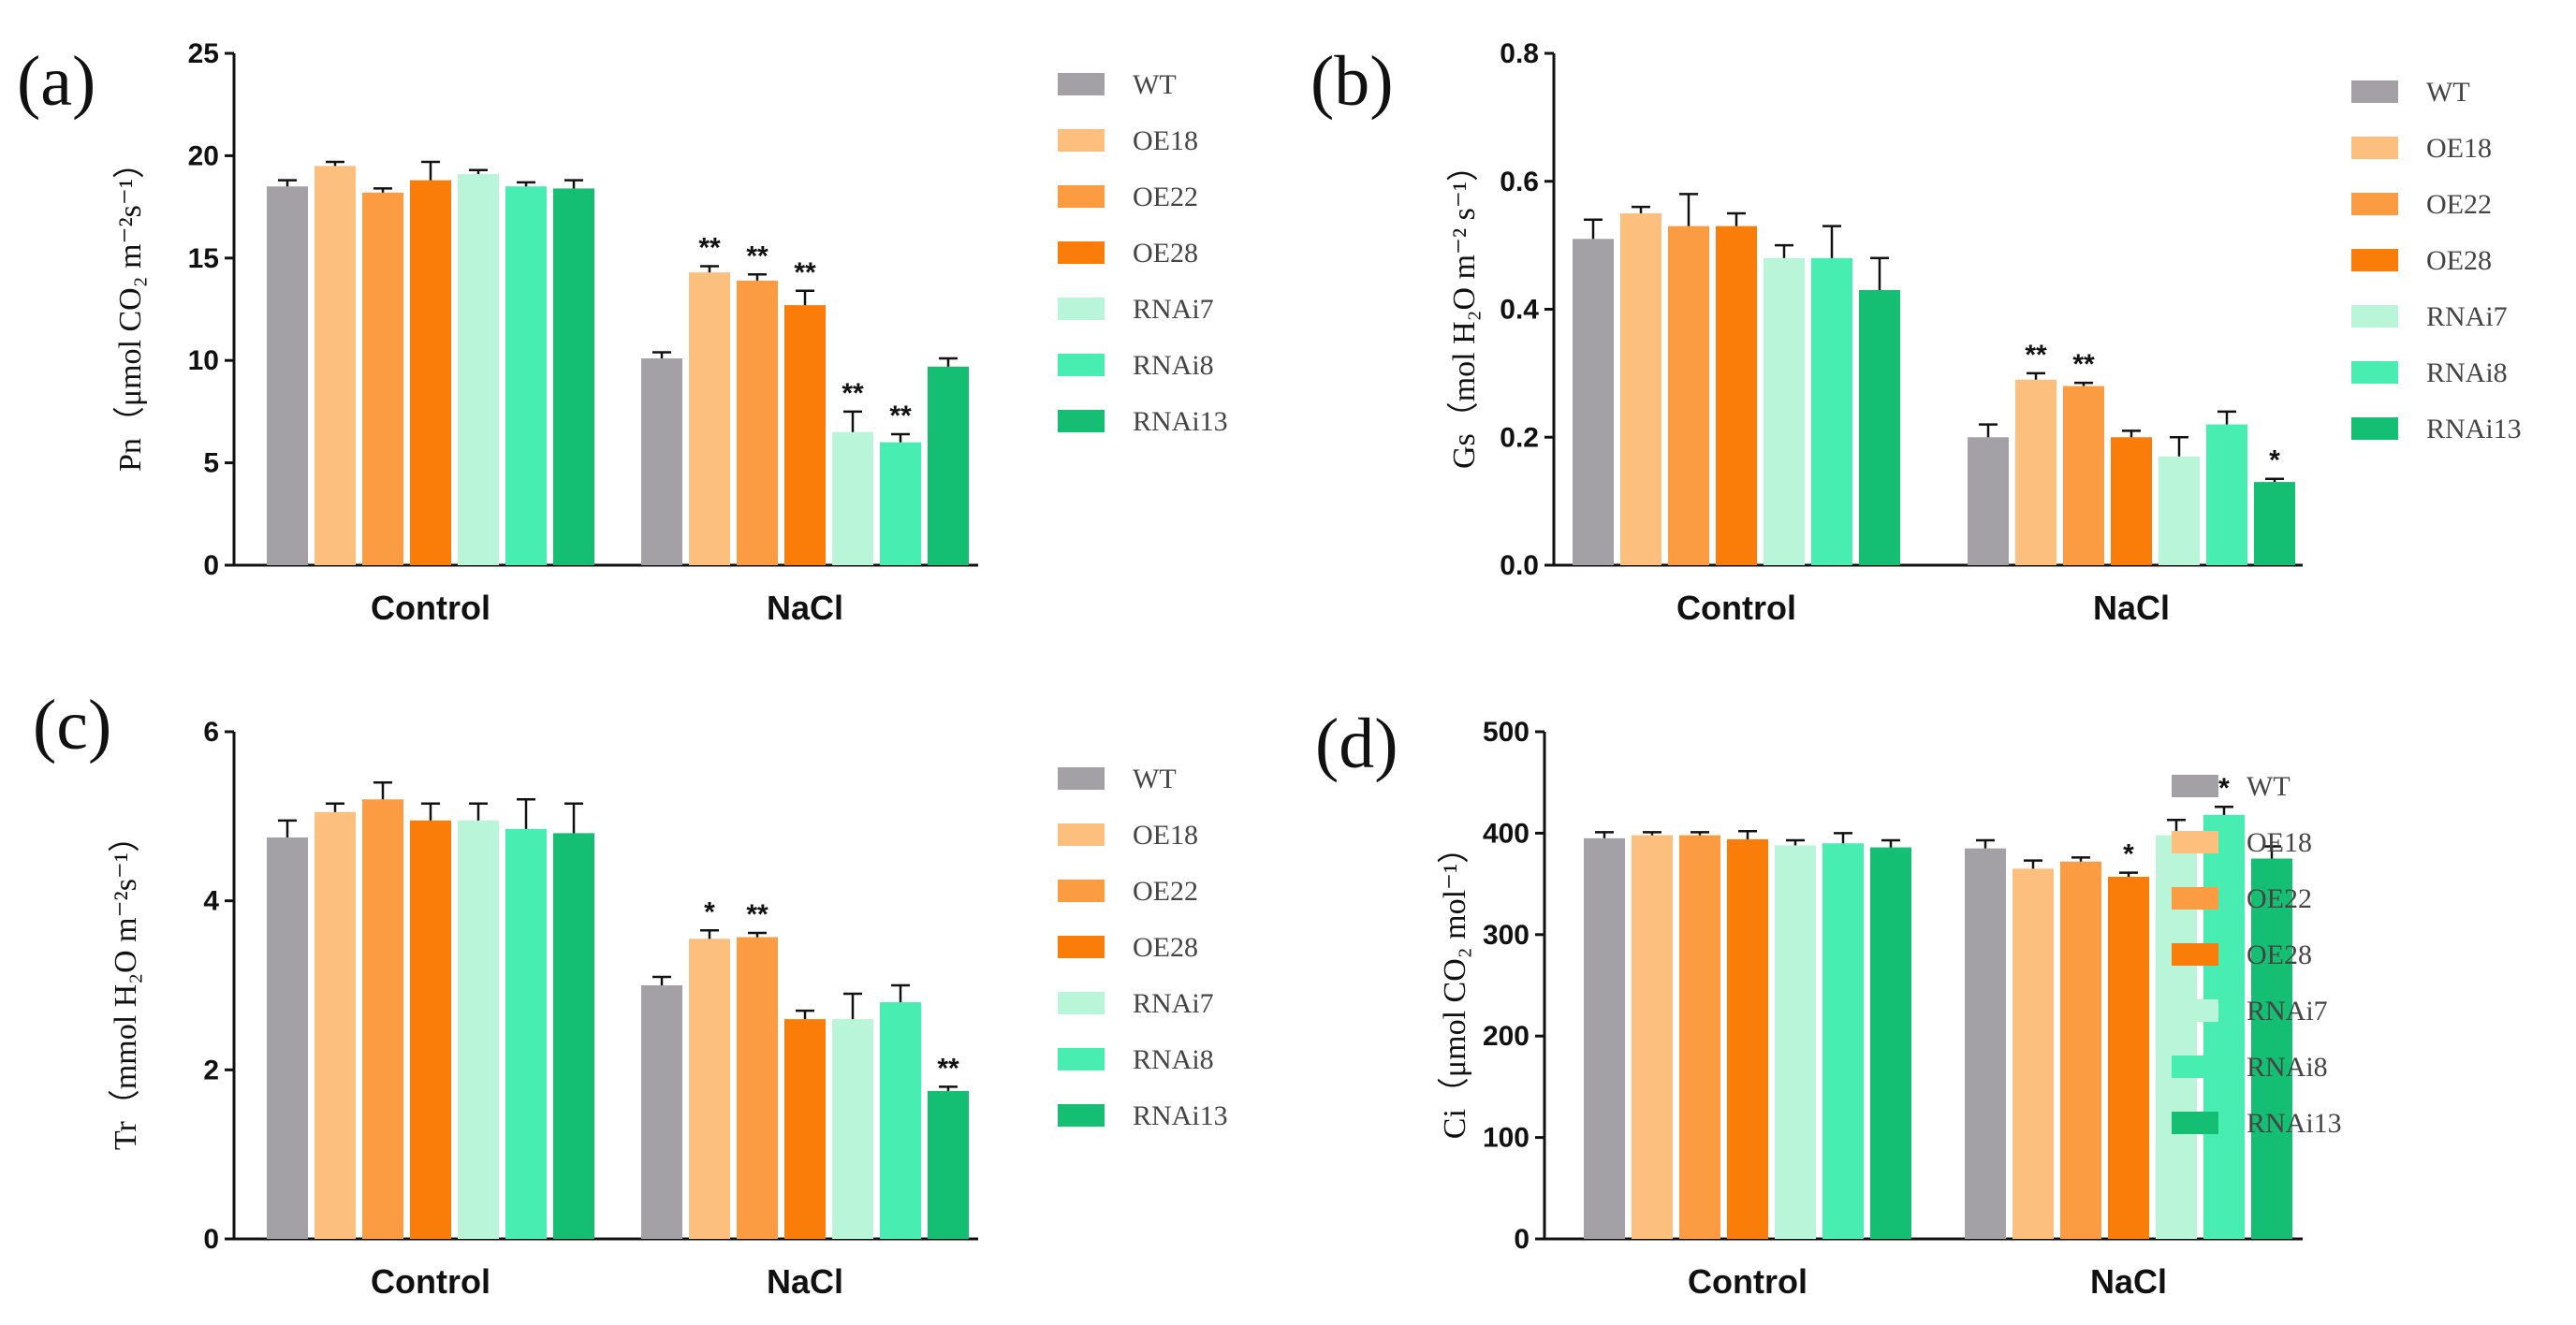 The width and height of the screenshot is (2576, 1325). What do you see at coordinates (1519, 437) in the screenshot?
I see `y-tick-label: 0.2` at bounding box center [1519, 437].